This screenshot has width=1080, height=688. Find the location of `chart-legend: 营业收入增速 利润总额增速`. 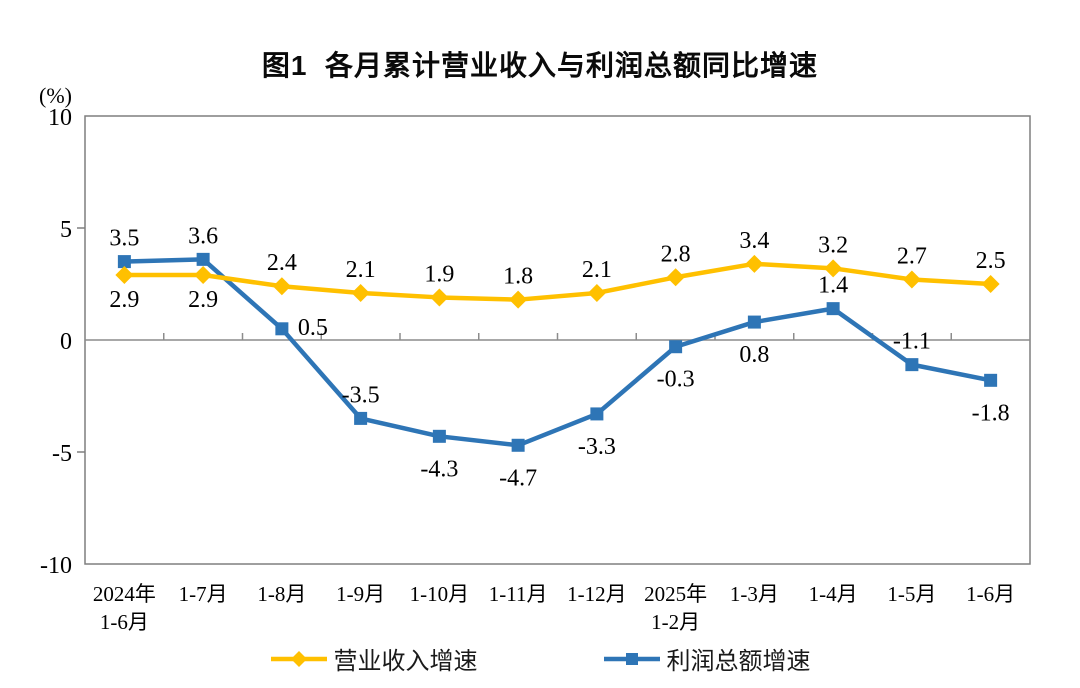

chart-legend: 营业收入增速 利润总额增速 is located at coordinates (540, 658).